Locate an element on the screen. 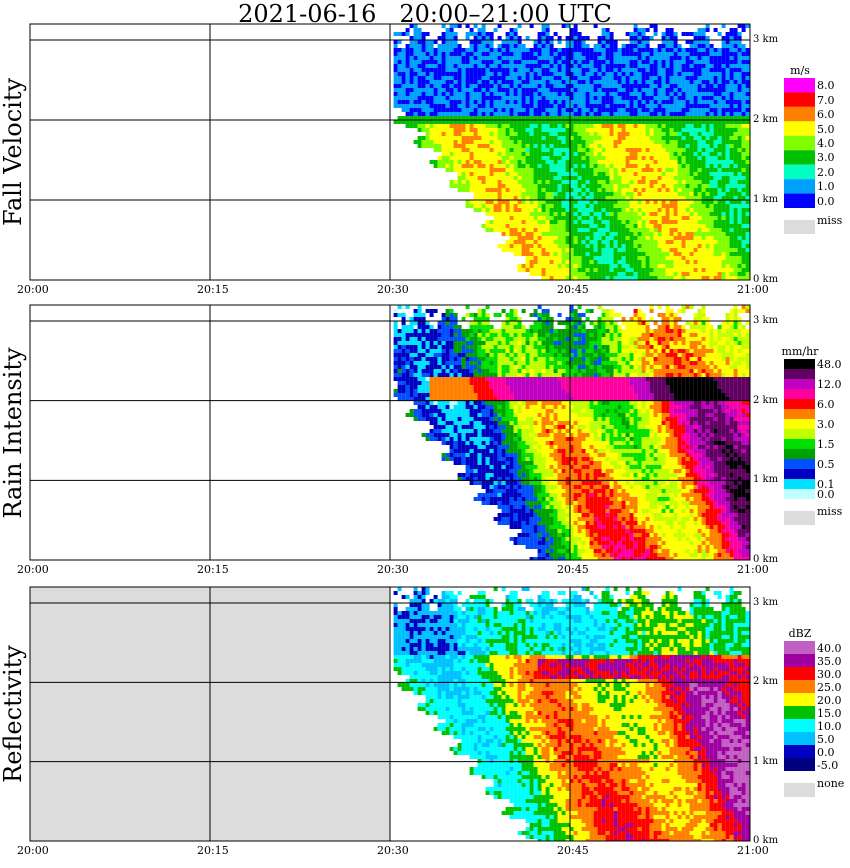 The image size is (850, 868). chart-title: 2021-06-16 20:00–21:00 UTC is located at coordinates (425, 14).